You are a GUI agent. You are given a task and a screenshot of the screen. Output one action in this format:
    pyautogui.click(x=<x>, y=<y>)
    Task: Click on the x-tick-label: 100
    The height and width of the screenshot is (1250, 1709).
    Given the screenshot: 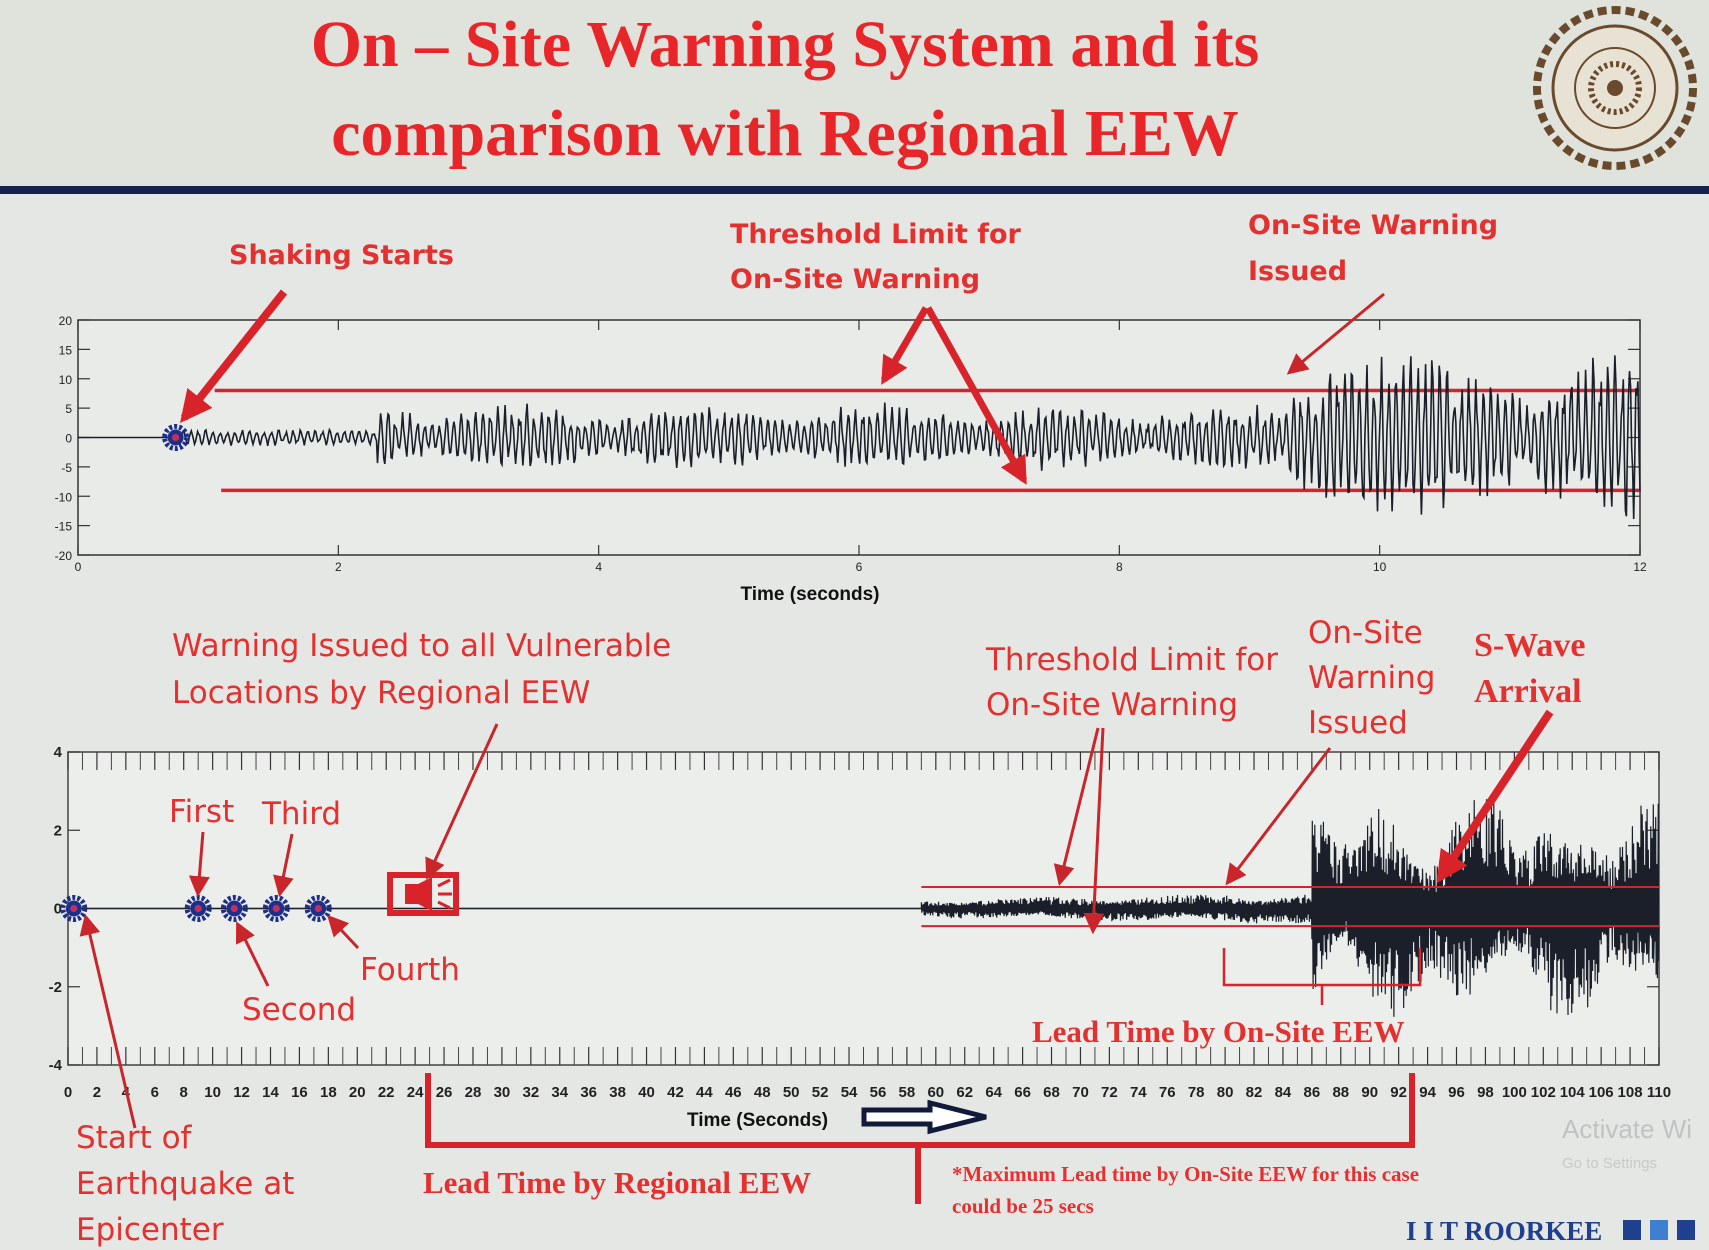 What is the action you would take?
    pyautogui.click(x=1514, y=1092)
    